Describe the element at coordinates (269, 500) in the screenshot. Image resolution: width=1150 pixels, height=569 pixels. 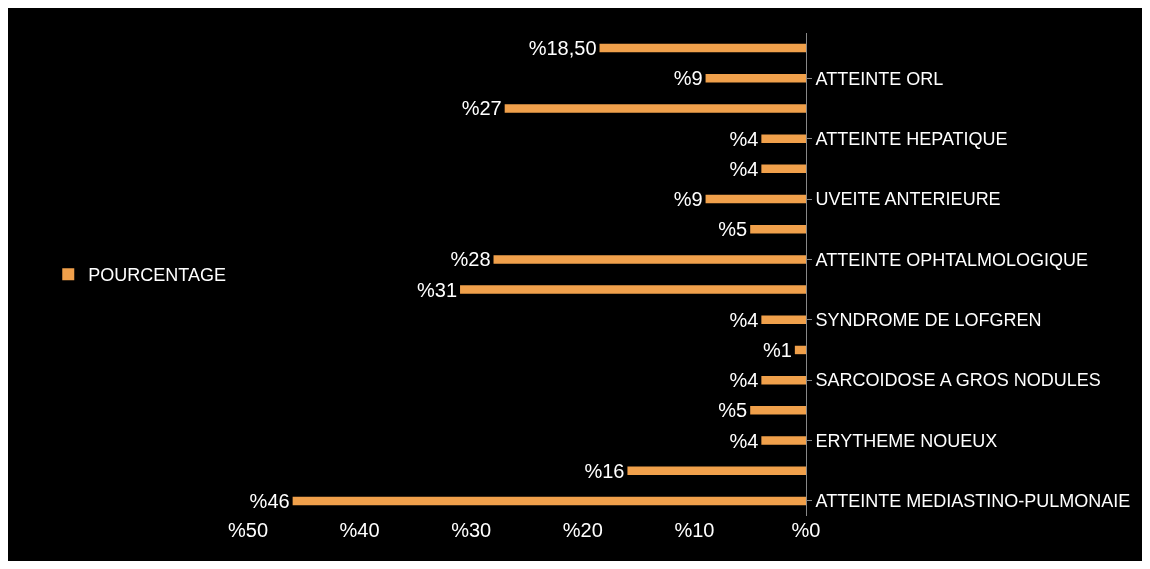
I see `data-label: %46` at that location.